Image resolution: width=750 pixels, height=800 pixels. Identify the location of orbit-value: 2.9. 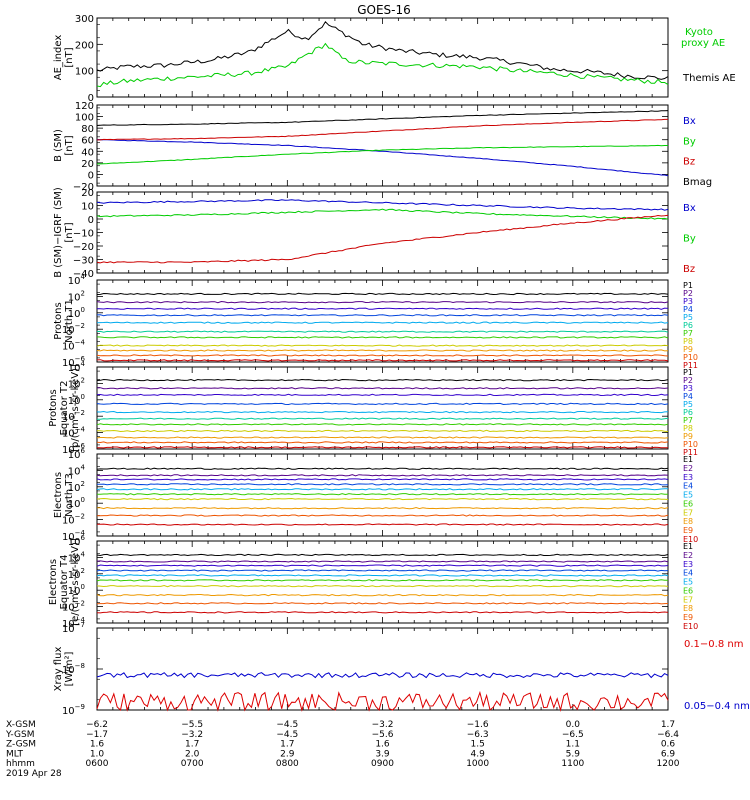
(287, 754).